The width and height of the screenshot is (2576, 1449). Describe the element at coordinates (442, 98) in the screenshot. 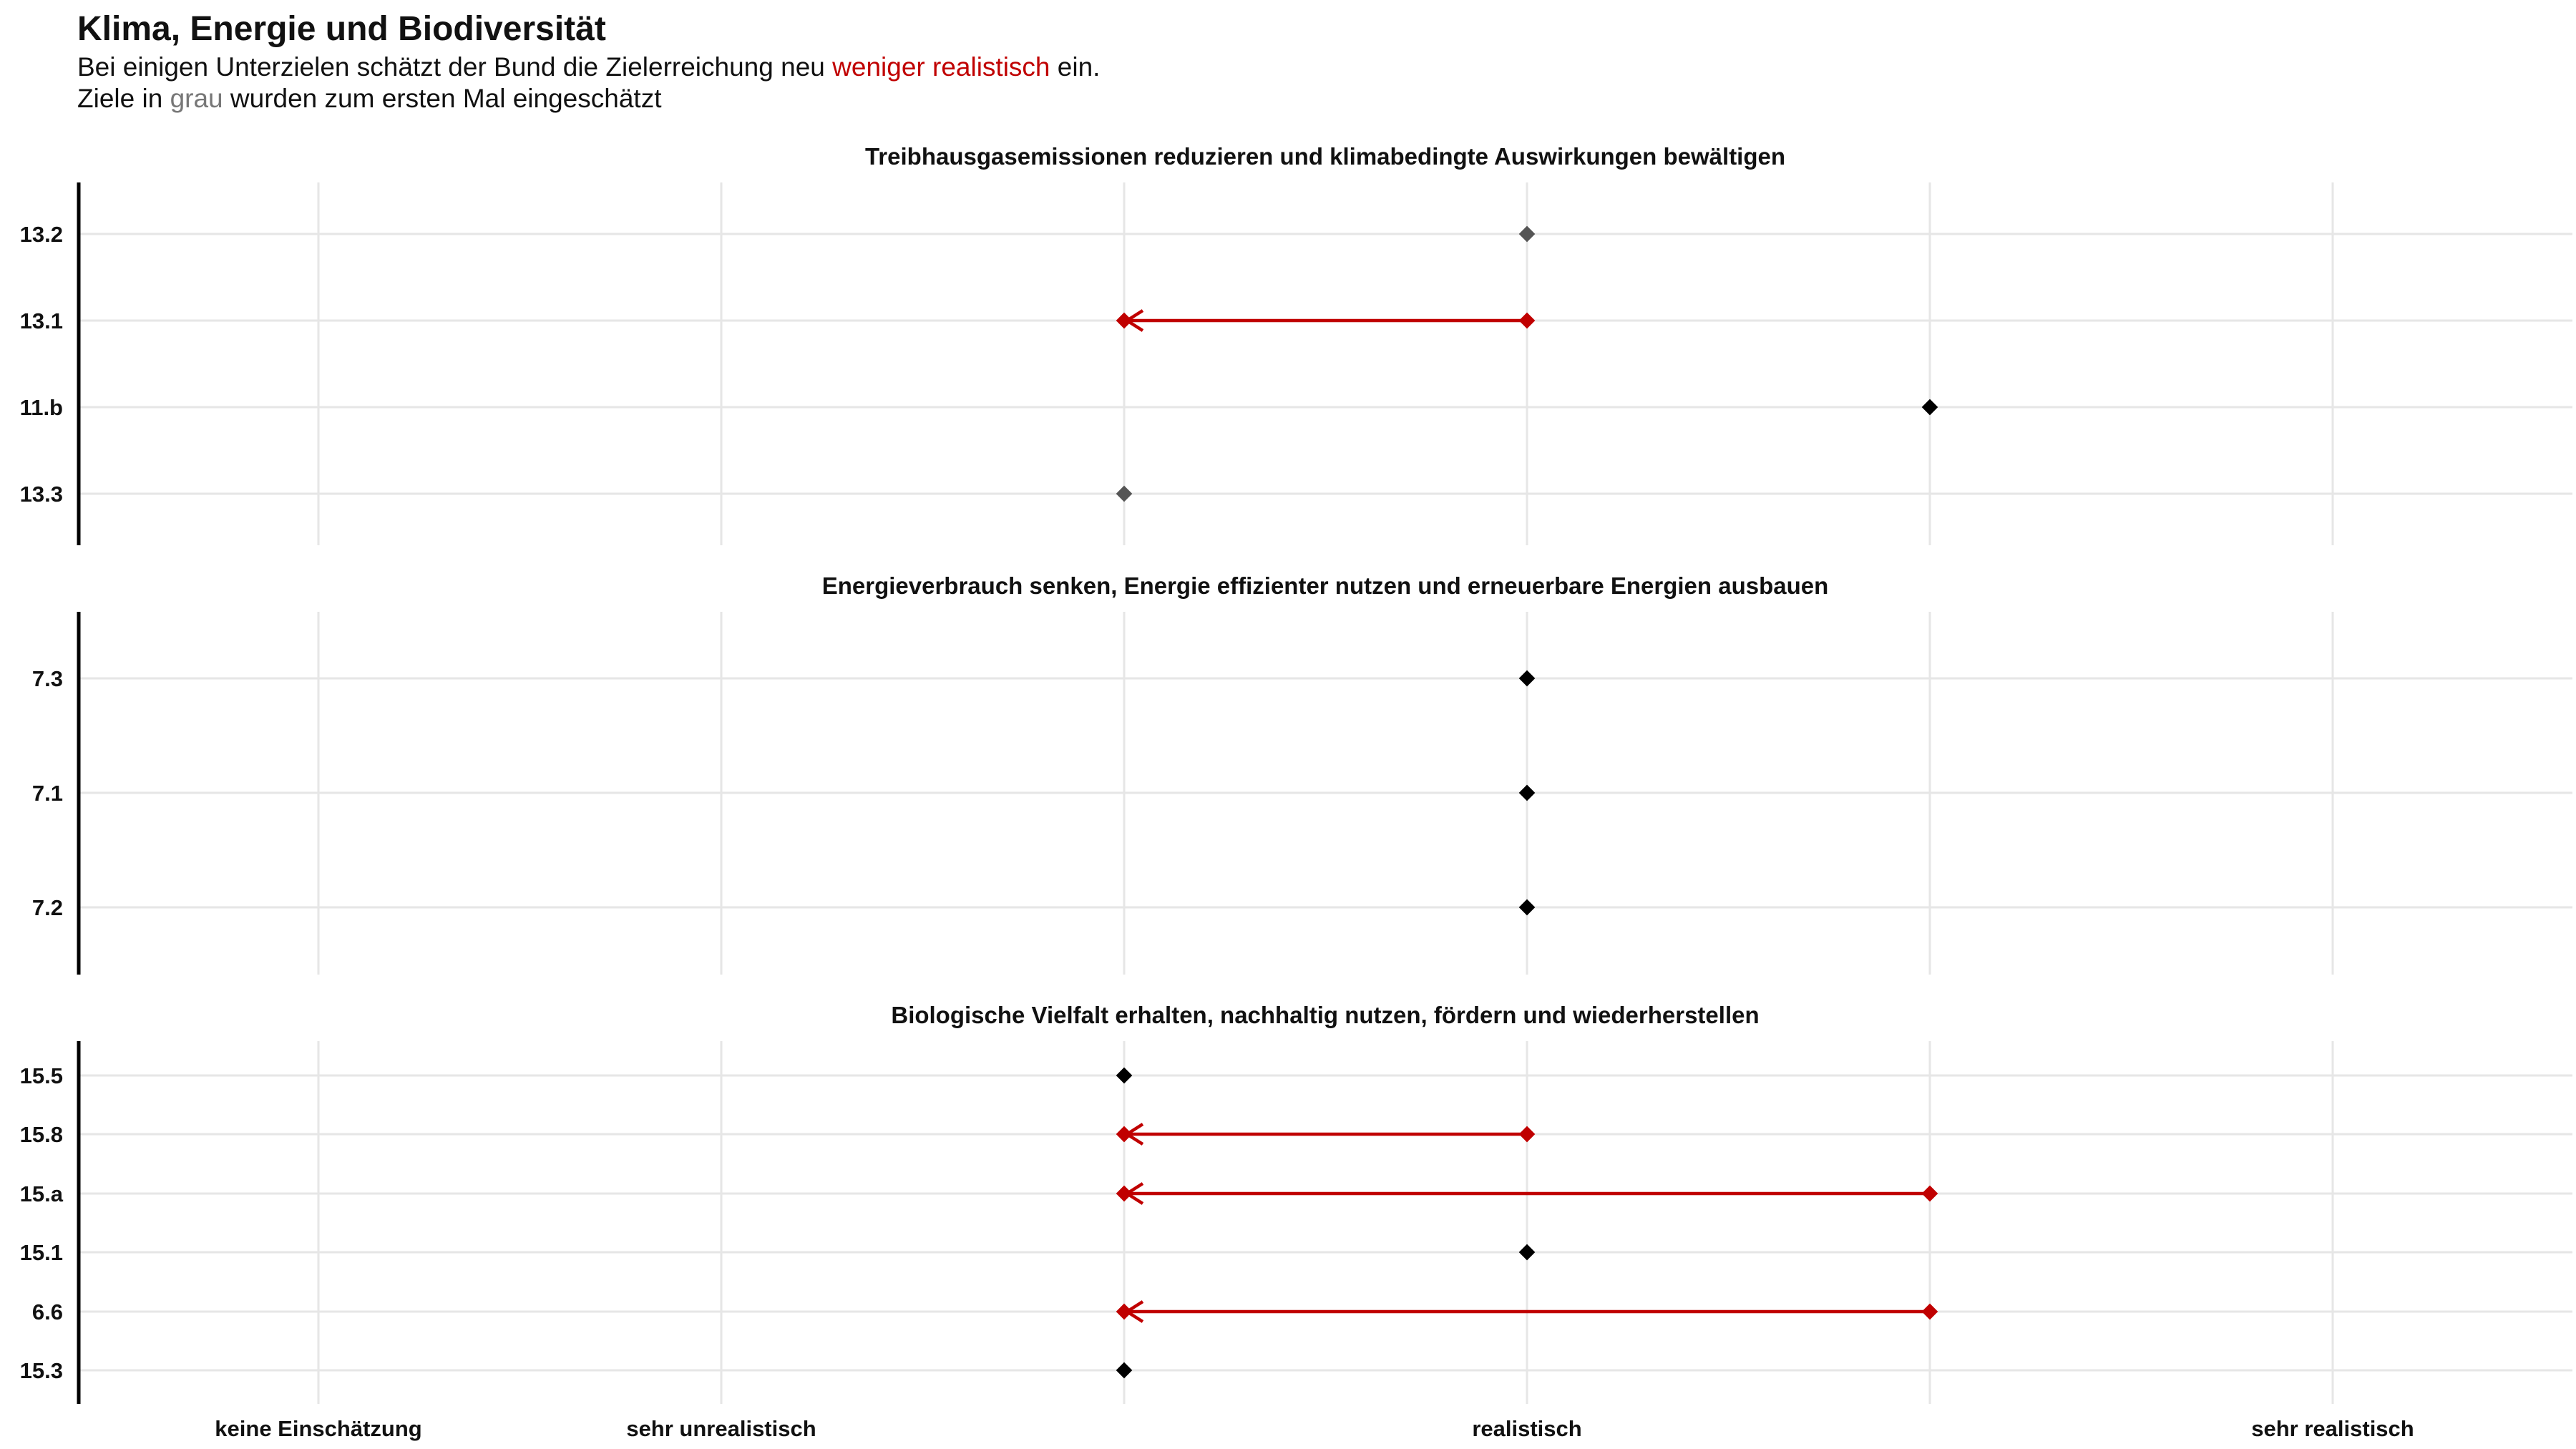

I see `subtitle-2-post: wurden zum ersten Mal eingeschätzt` at that location.